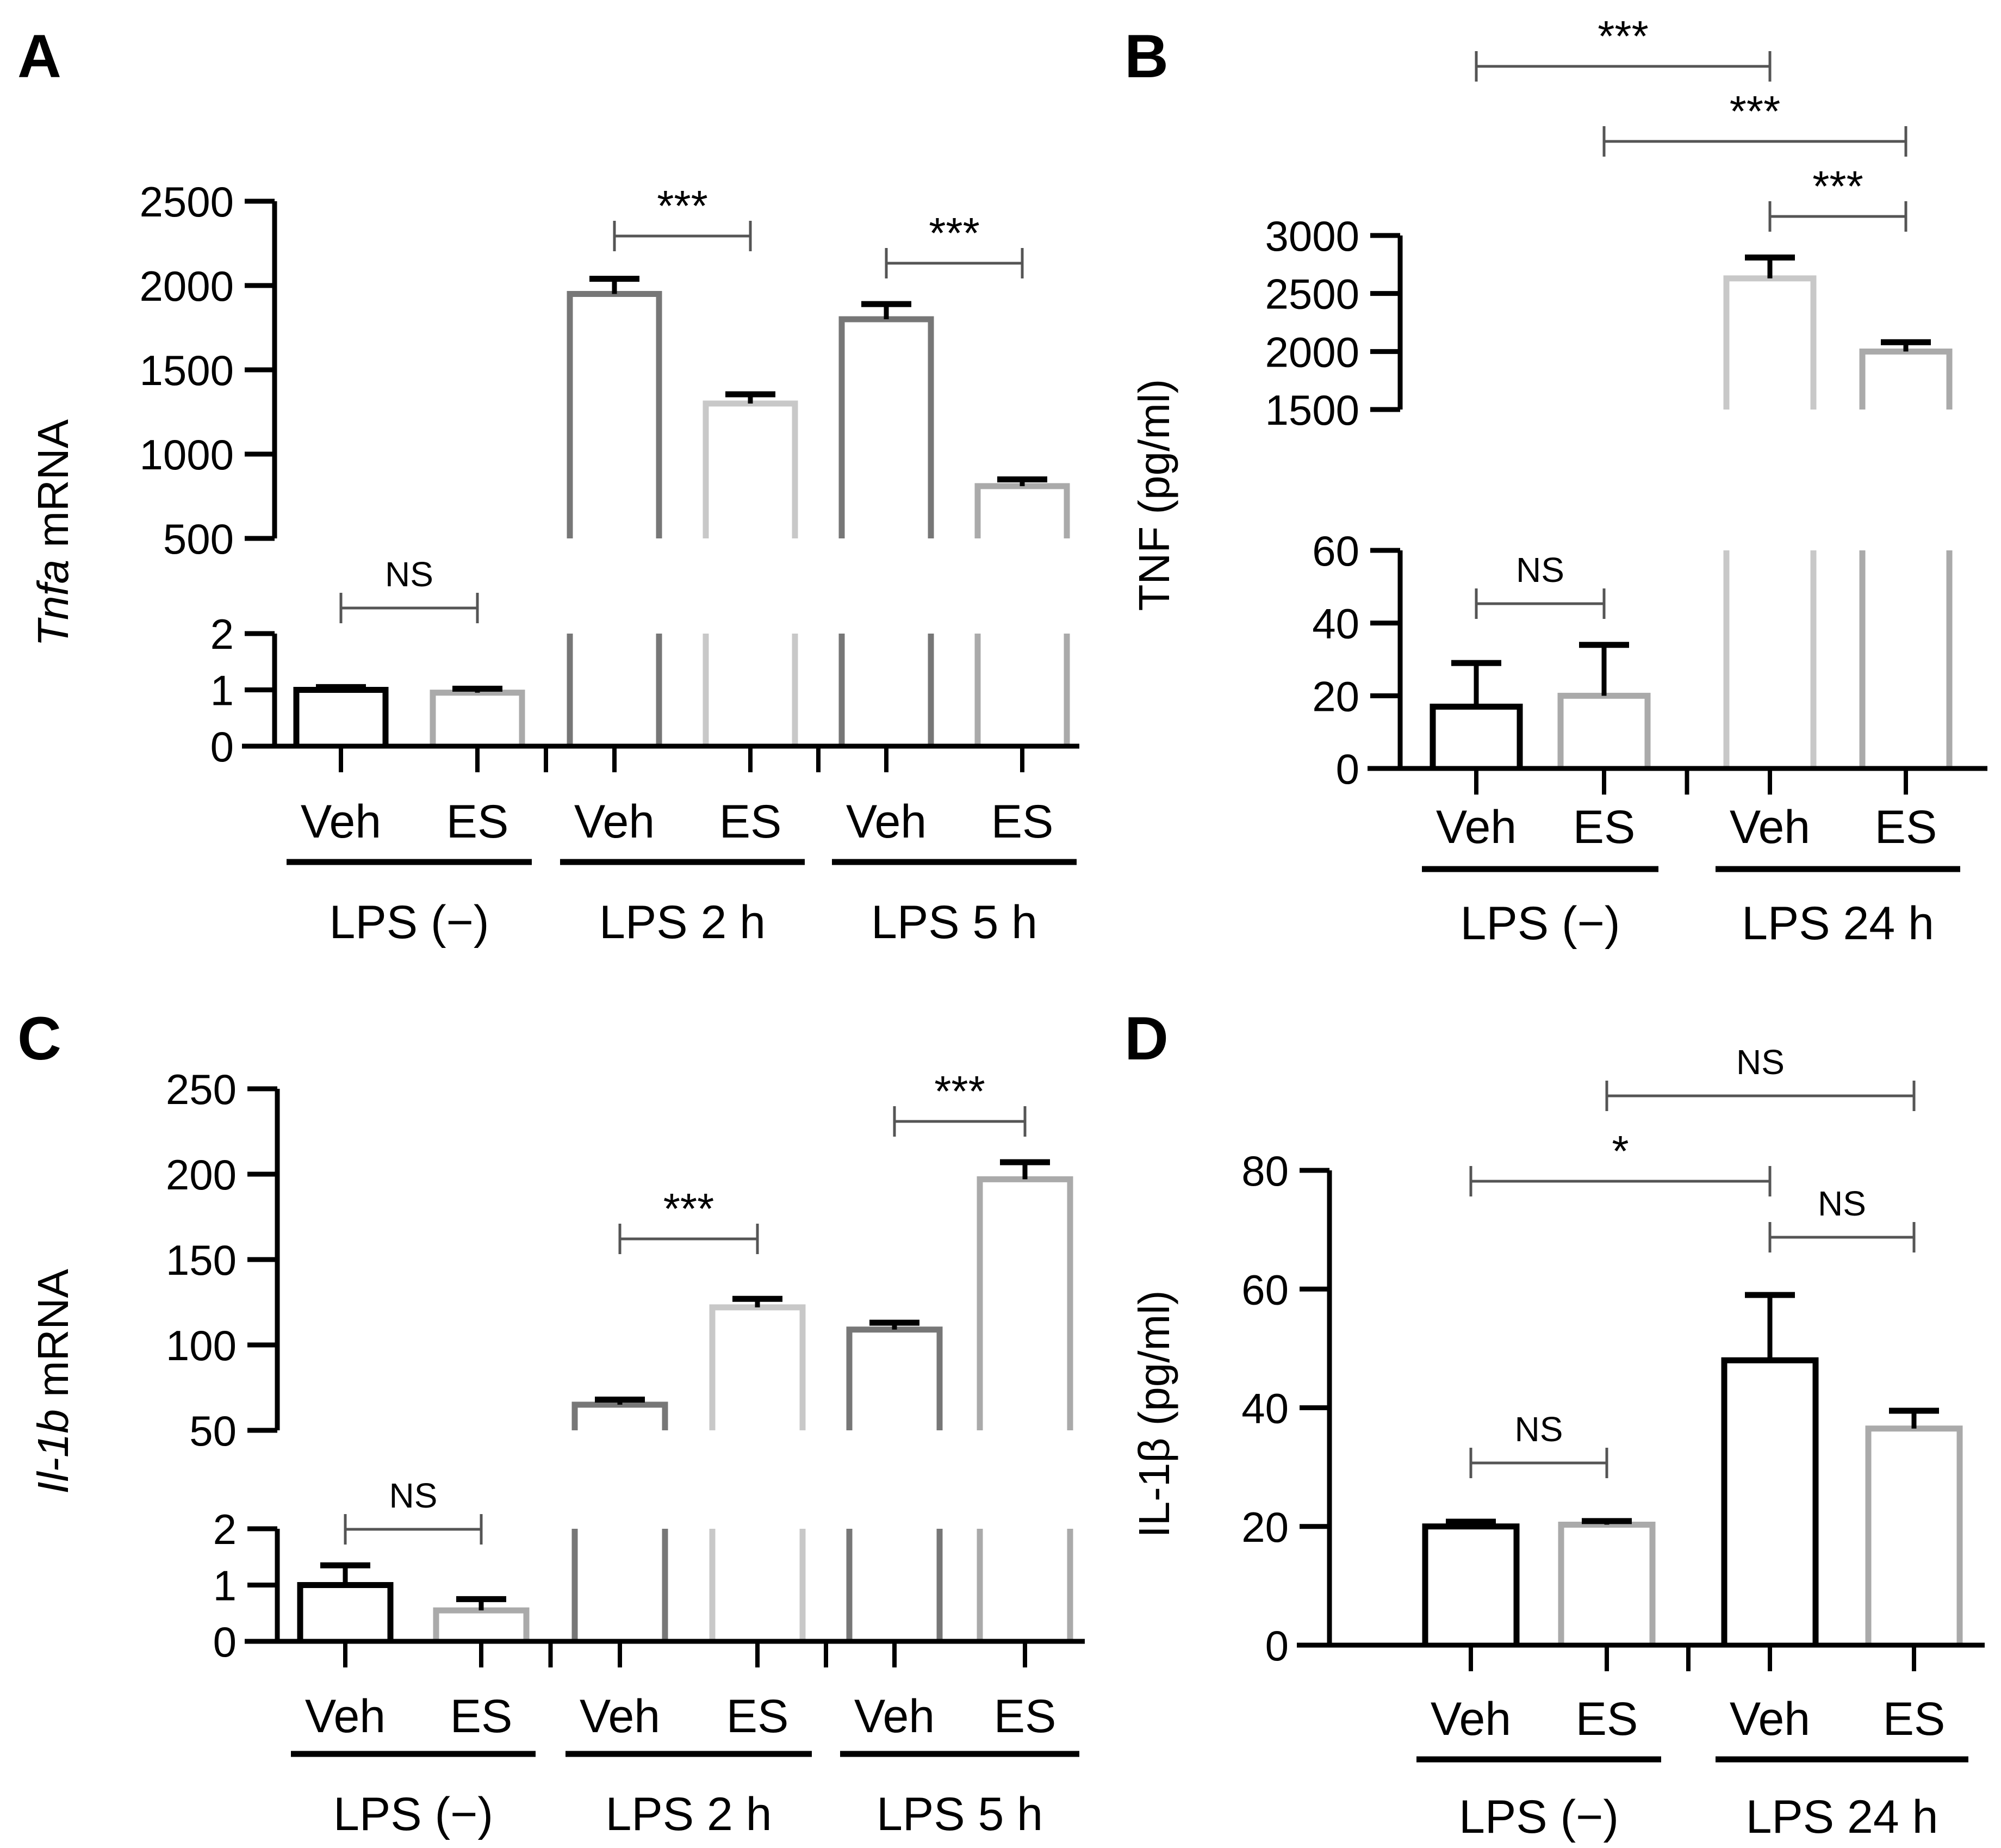 The height and width of the screenshot is (1848, 2001). Describe the element at coordinates (1265, 1171) in the screenshot. I see `y-tick-label: 80` at that location.